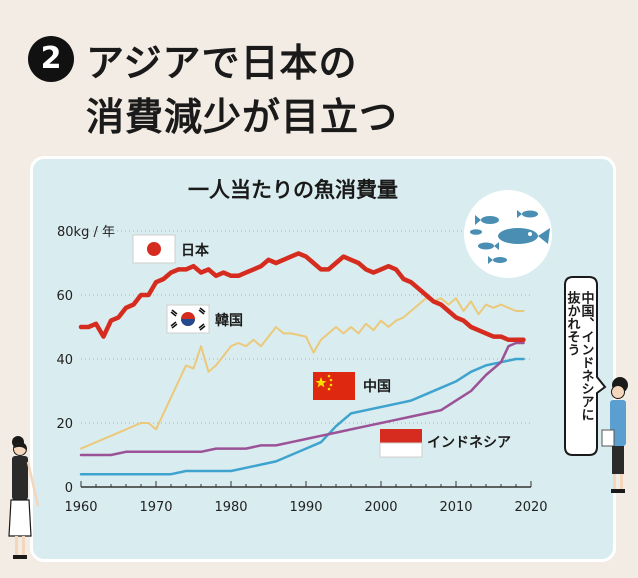 The height and width of the screenshot is (578, 638). I want to click on korea-label: 韓国, so click(229, 320).